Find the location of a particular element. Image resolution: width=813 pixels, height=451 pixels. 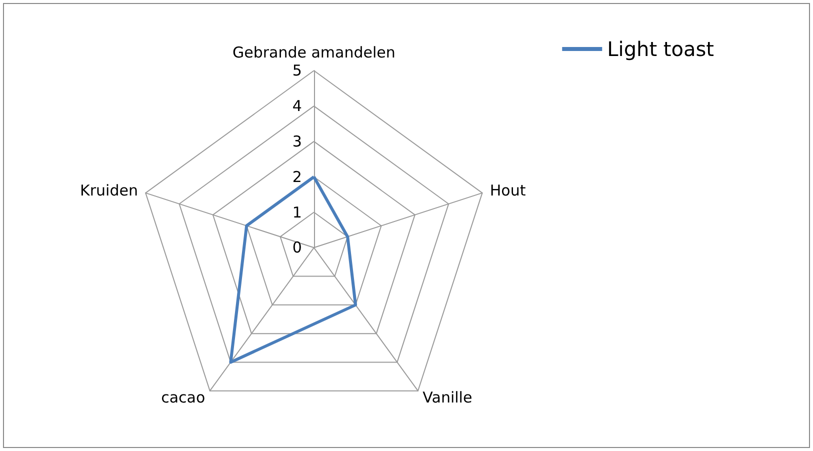

y-tick-label: 3 is located at coordinates (297, 141).